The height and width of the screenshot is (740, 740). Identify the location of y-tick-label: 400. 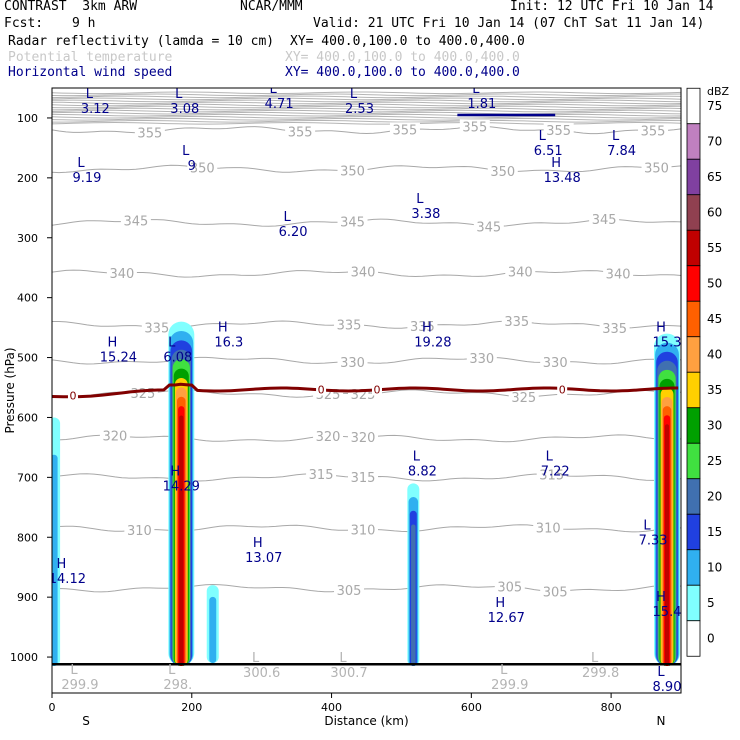
(27, 298).